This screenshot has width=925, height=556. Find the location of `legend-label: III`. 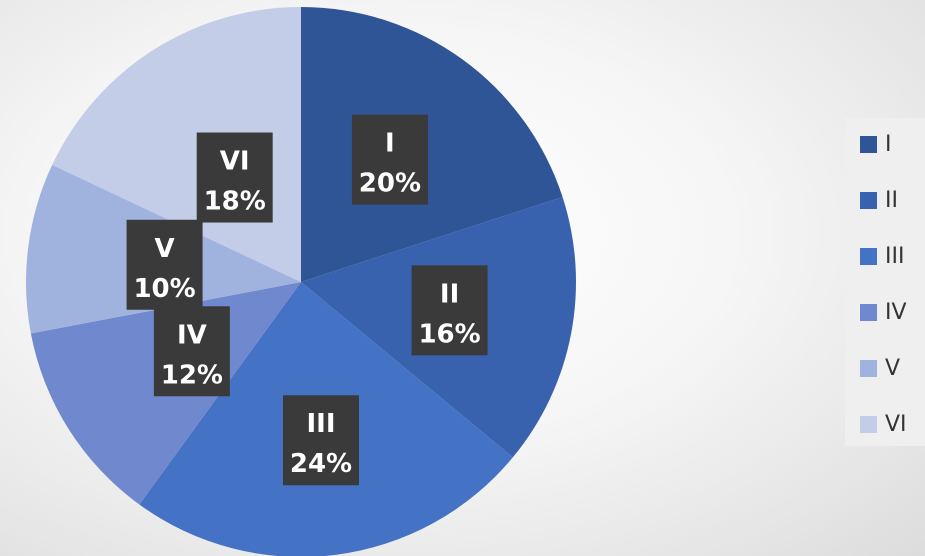

legend-label: III is located at coordinates (895, 256).